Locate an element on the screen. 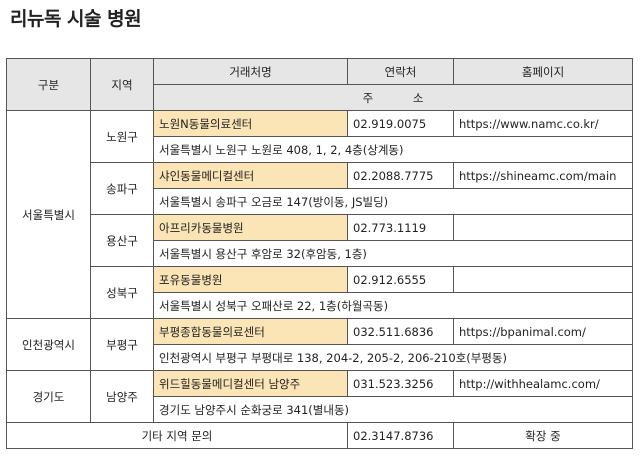 Image resolution: width=640 pixels, height=469 pixels. header-address: 주 소 is located at coordinates (393, 97).